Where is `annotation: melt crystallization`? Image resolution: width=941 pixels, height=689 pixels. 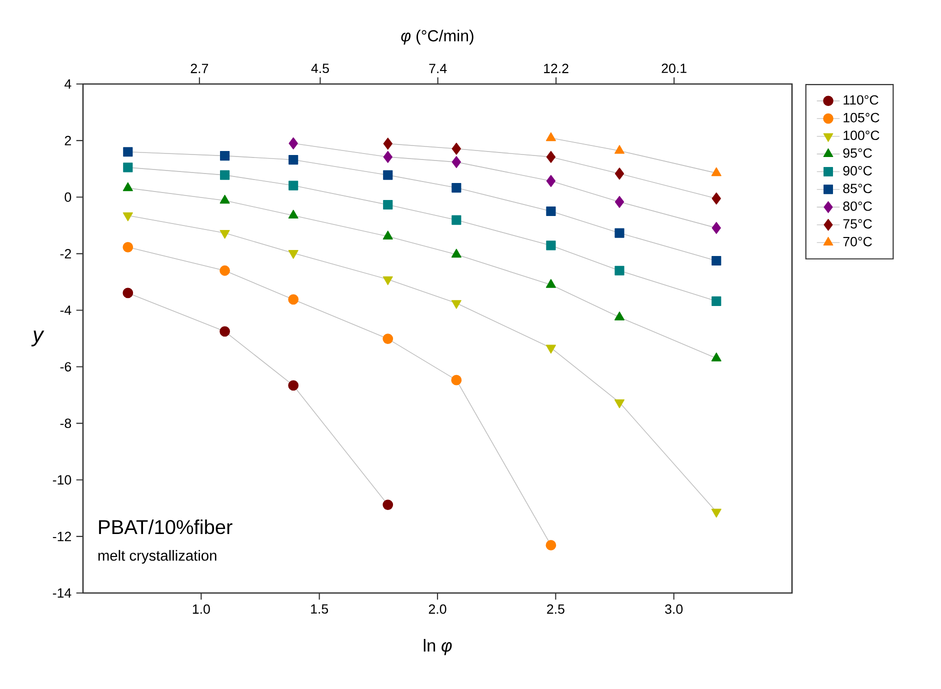
annotation: melt crystallization is located at coordinates (157, 557).